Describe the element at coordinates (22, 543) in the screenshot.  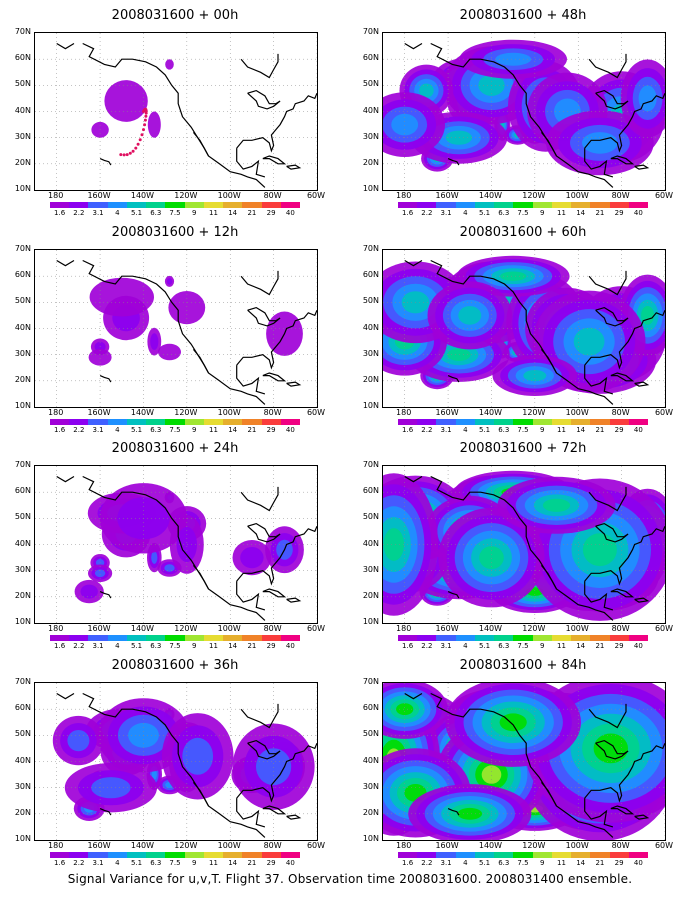
I see `latitude-label: 40N` at that location.